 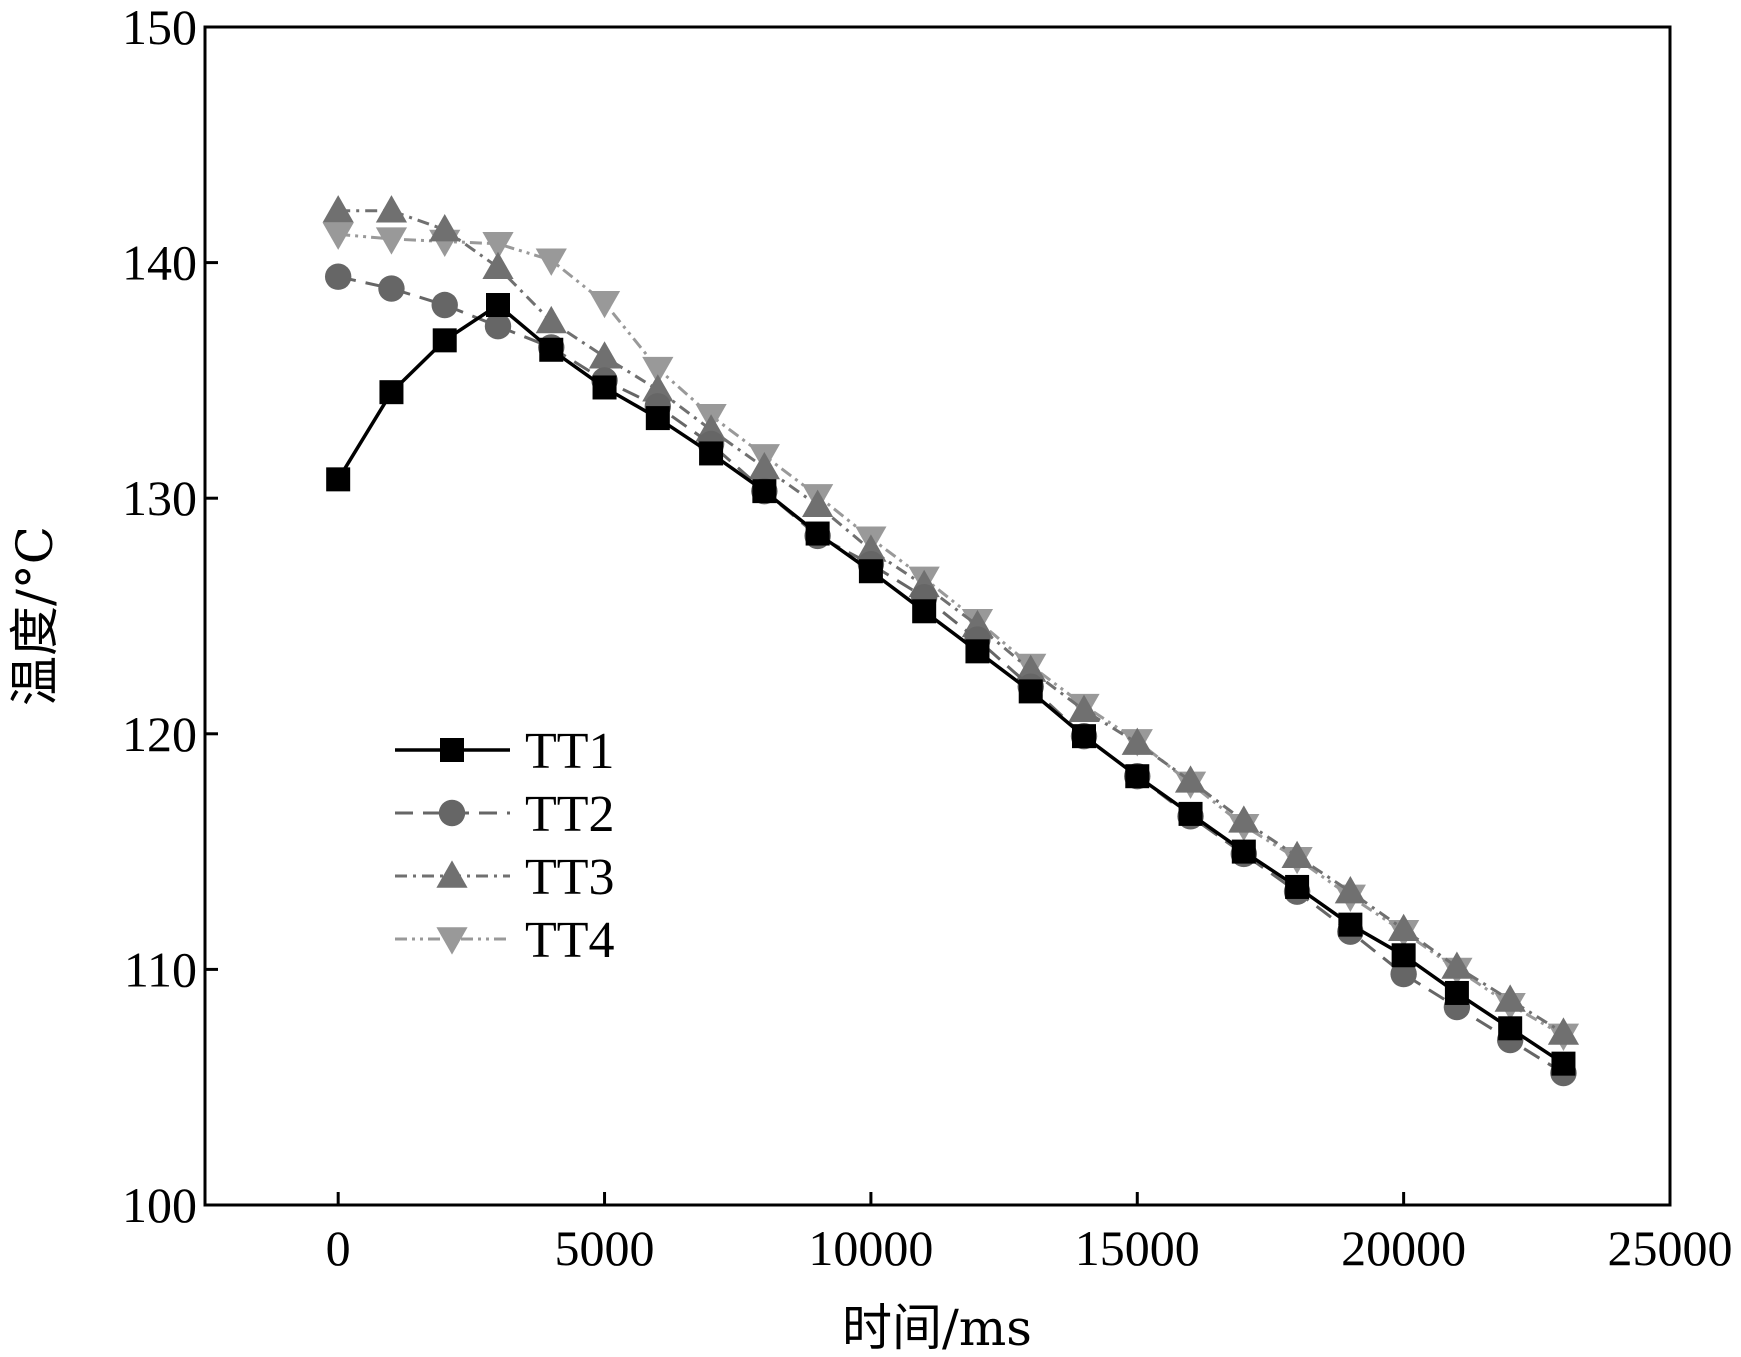 What do you see at coordinates (159, 1205) in the screenshot?
I see `y-tick-label: 100` at bounding box center [159, 1205].